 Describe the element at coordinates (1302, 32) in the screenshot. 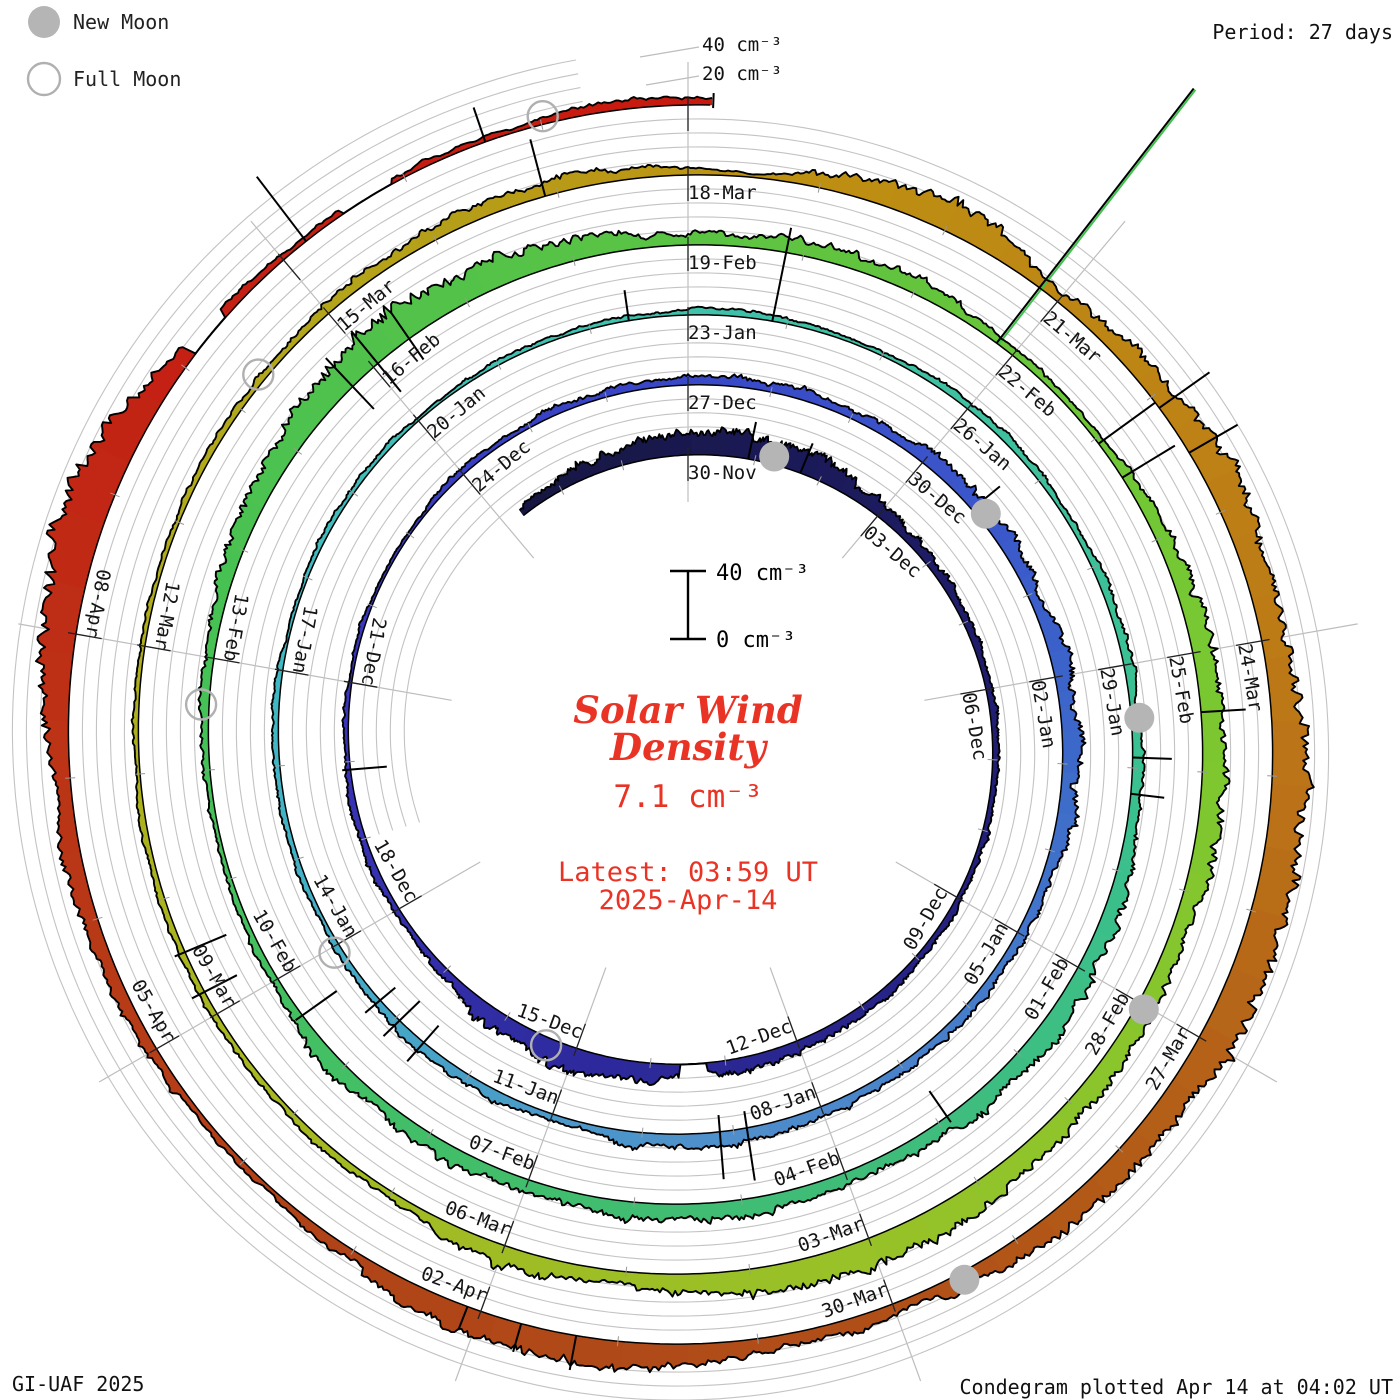

I see `period-note: Period: 27 days` at that location.